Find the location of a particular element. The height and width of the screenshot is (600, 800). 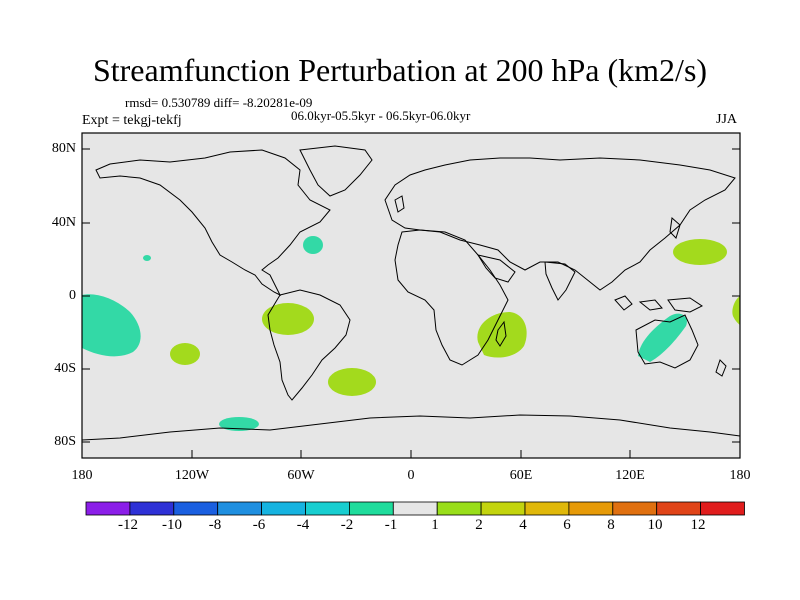

pos-region-madagascar is located at coordinates (502, 335).